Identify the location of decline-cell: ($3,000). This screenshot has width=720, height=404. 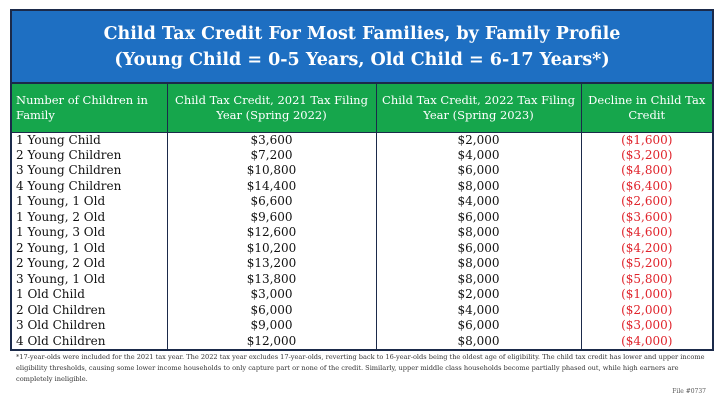
(647, 325).